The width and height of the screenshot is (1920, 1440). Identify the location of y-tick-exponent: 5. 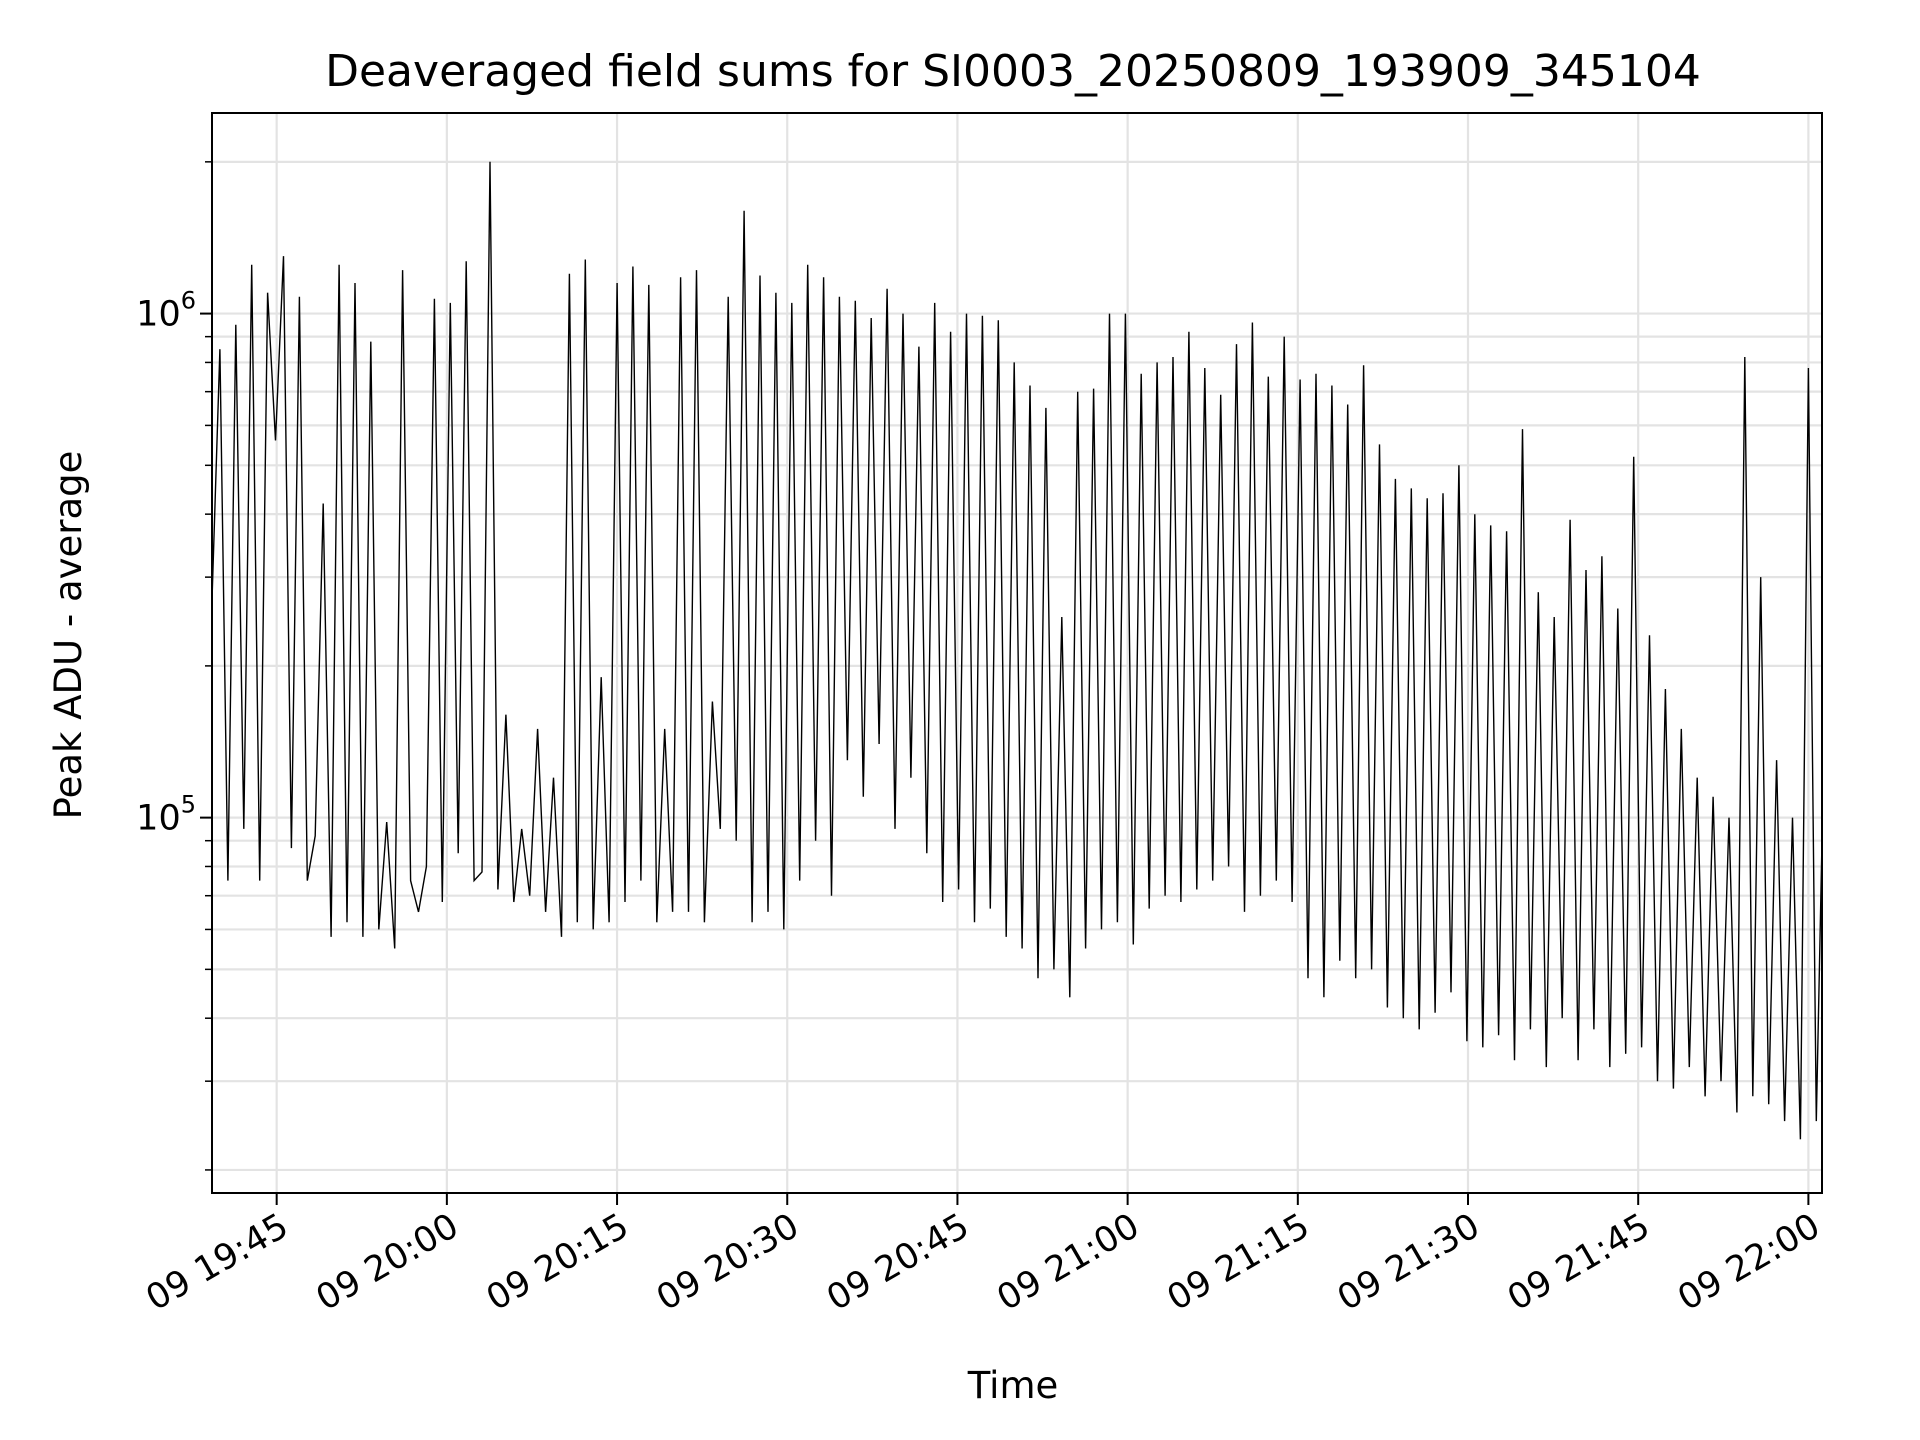
(188, 805).